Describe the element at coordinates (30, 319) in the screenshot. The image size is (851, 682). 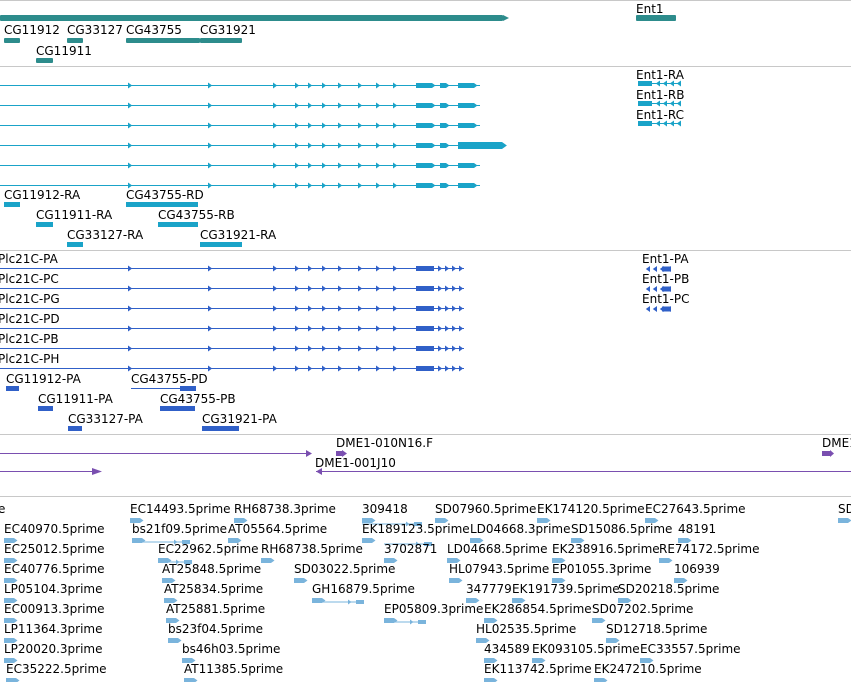
I see `protein-label-plc21c-pd: Plc21C-PD` at that location.